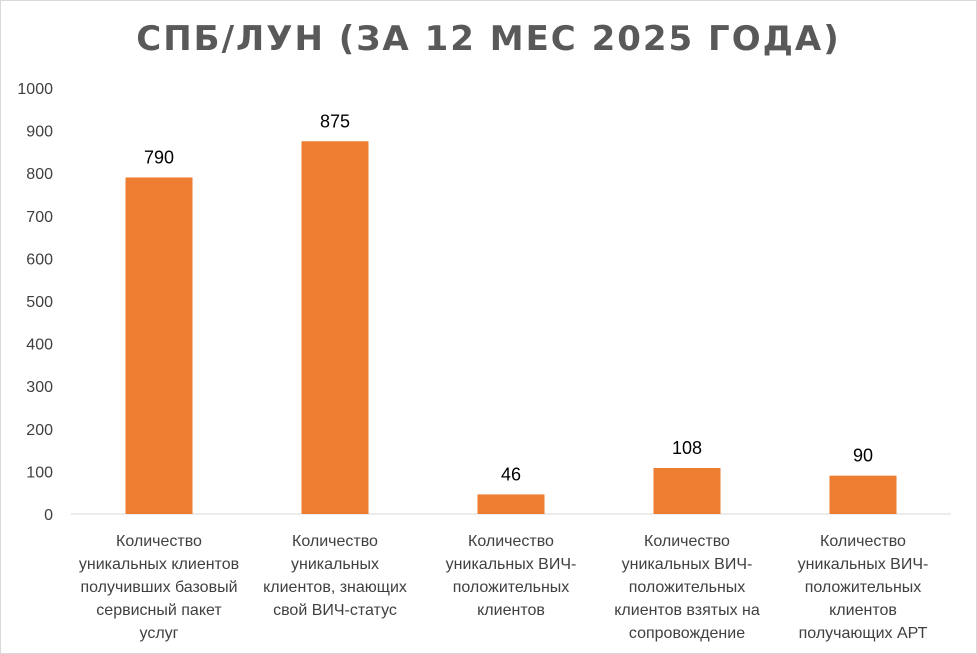 The image size is (977, 654). Describe the element at coordinates (39, 472) in the screenshot. I see `y-tick-label-100: 100` at that location.